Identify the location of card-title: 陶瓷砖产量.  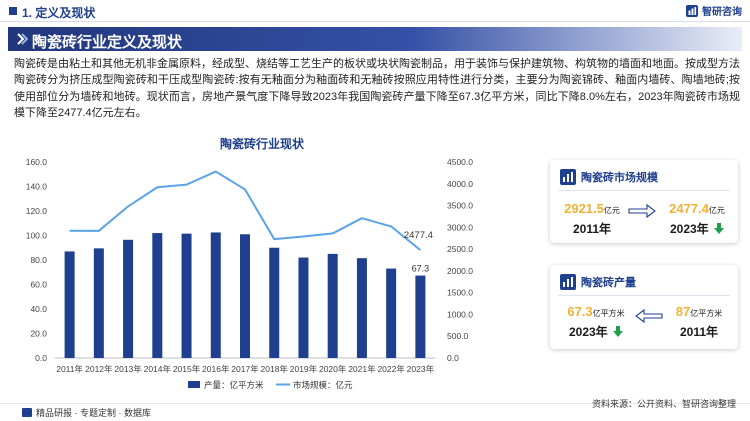
(608, 283).